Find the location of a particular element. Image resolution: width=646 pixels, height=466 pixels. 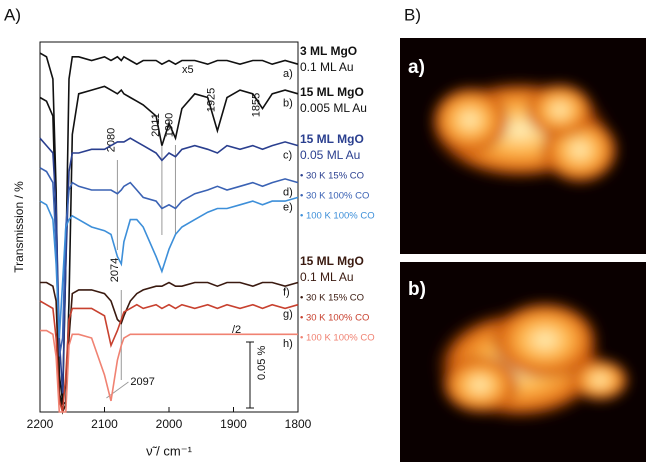

annotation: /2 is located at coordinates (236, 330).